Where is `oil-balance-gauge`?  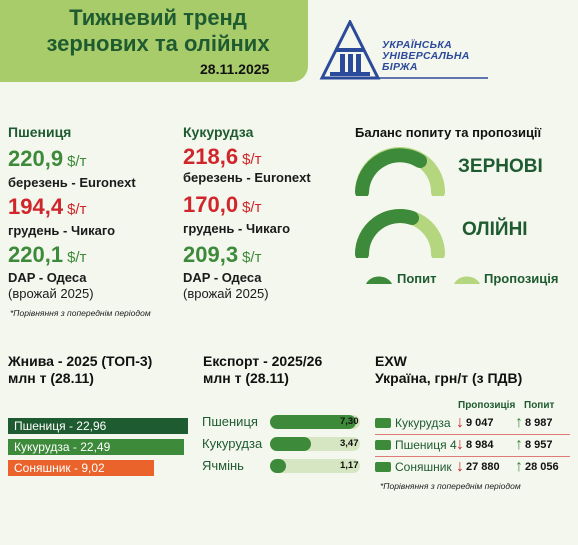
oil-balance-gauge is located at coordinates (400, 233).